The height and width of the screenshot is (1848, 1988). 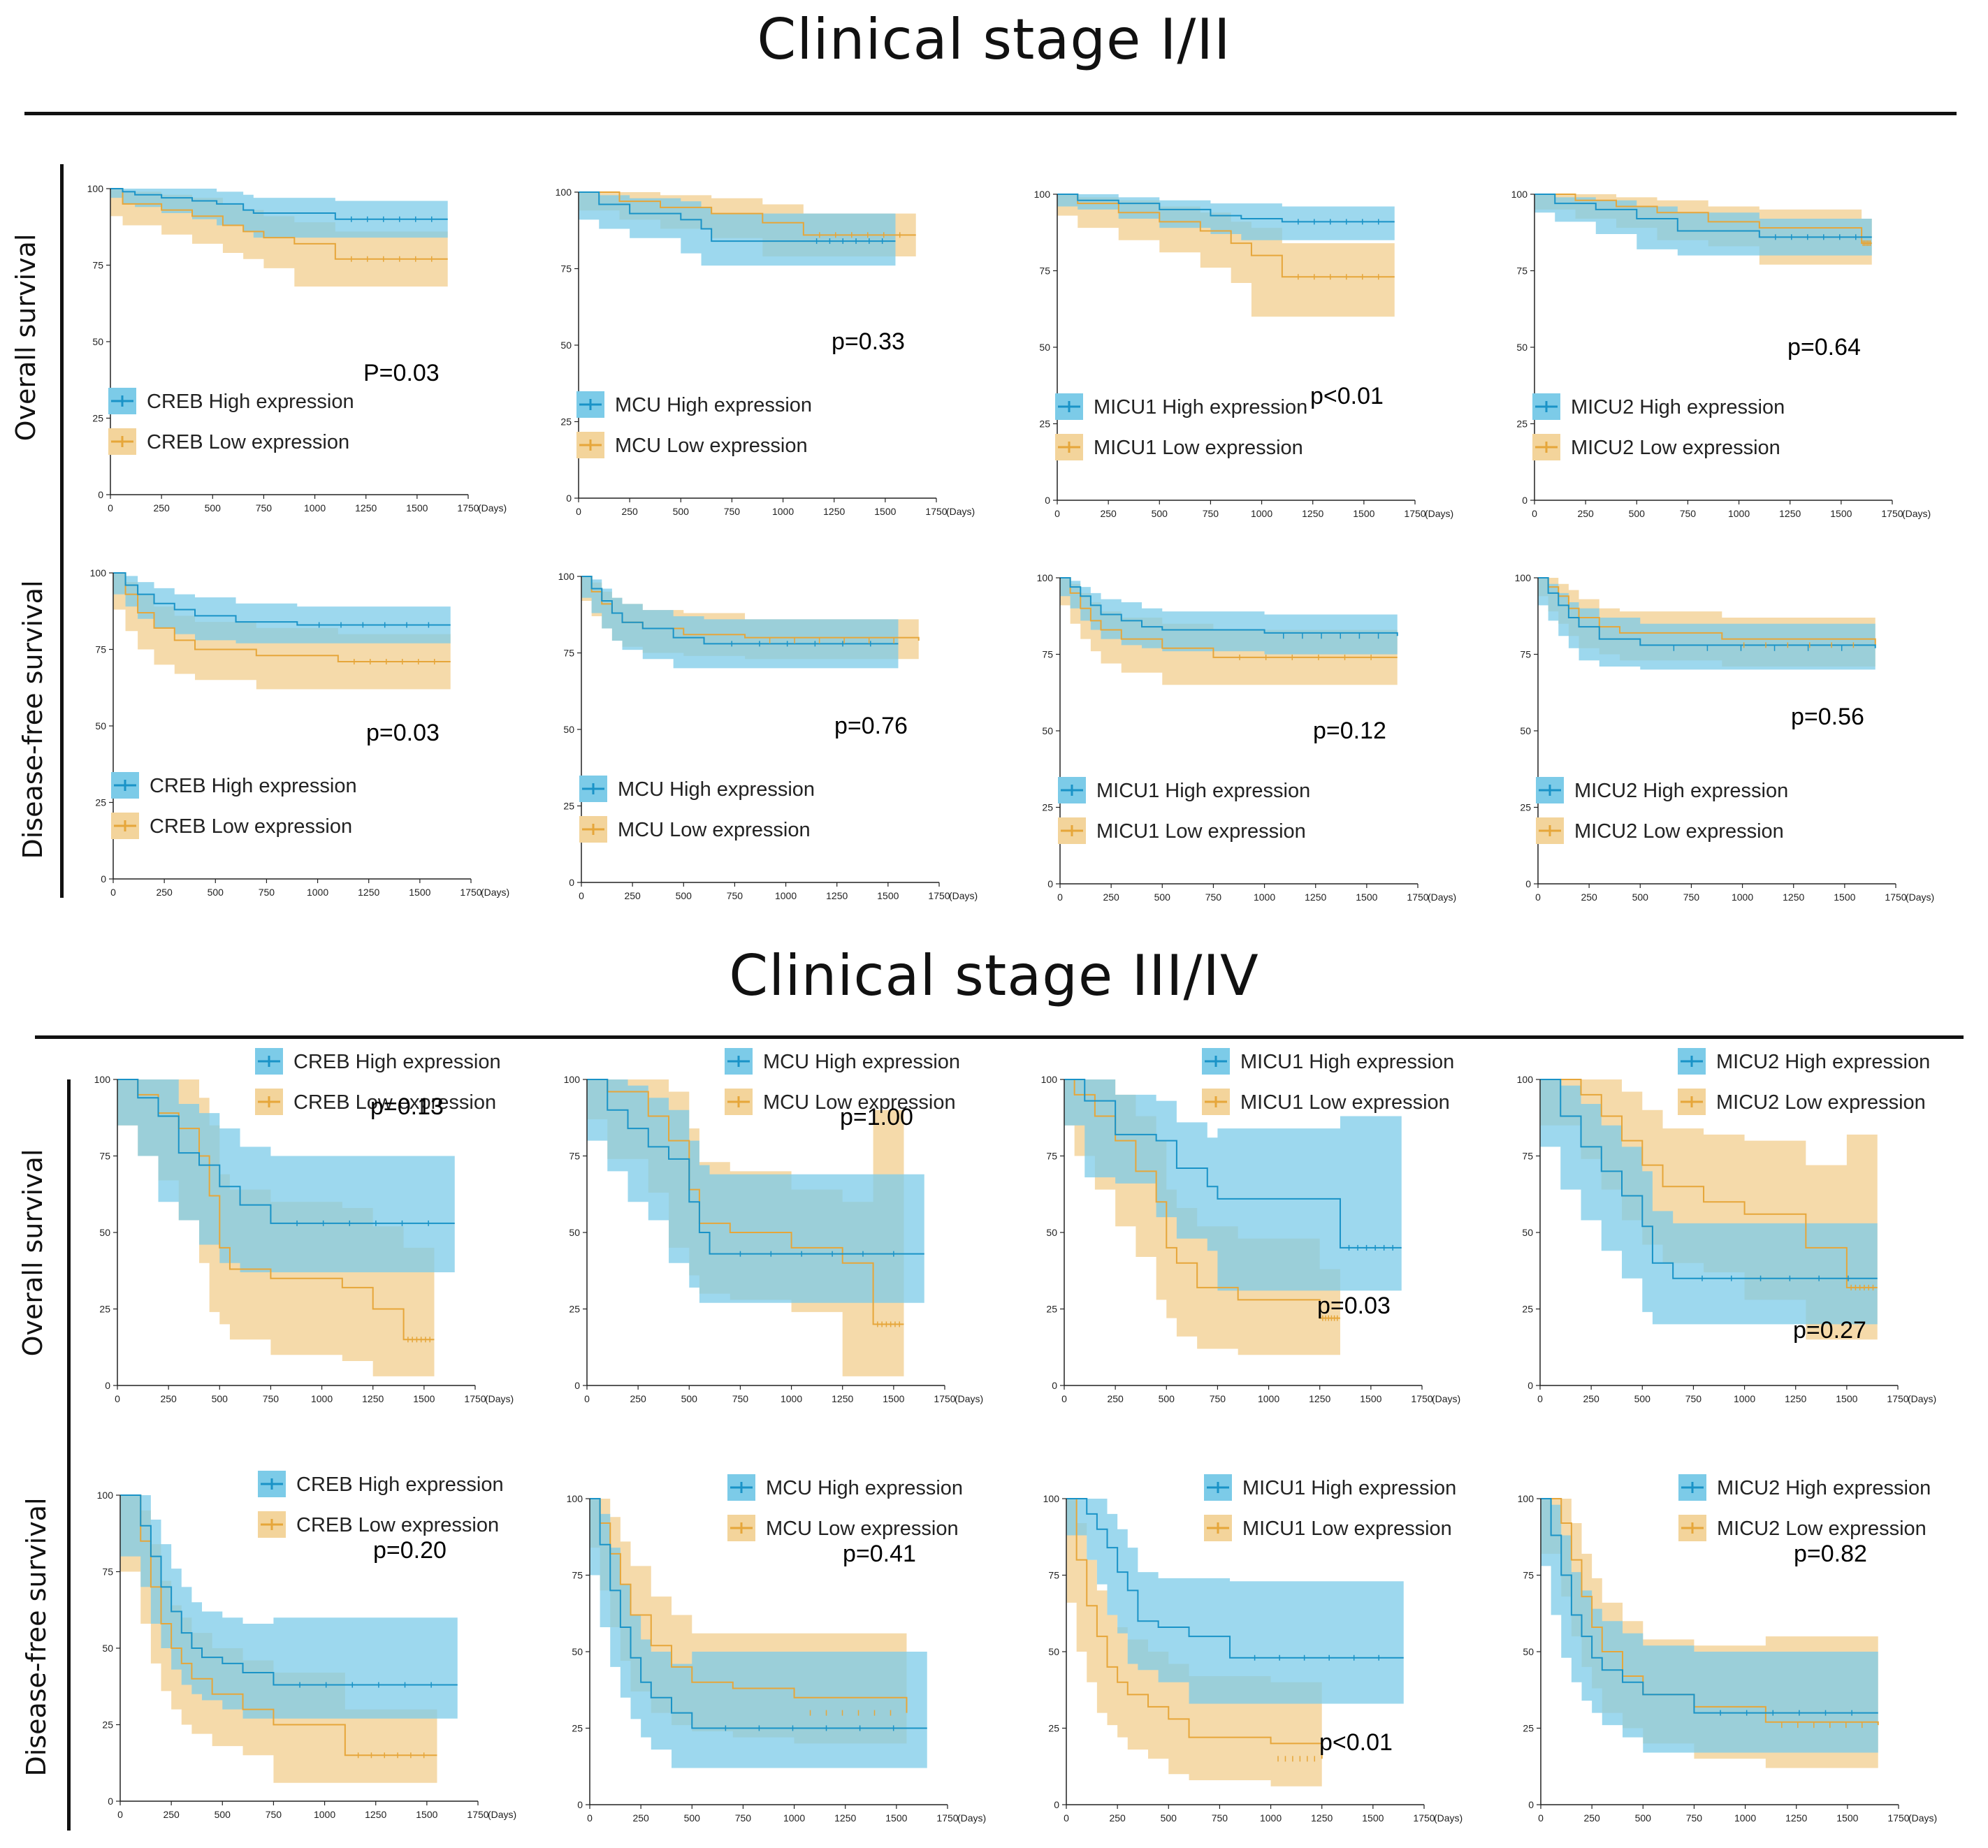 What do you see at coordinates (1349, 731) in the screenshot?
I see `p-value-label: p=0.12` at bounding box center [1349, 731].